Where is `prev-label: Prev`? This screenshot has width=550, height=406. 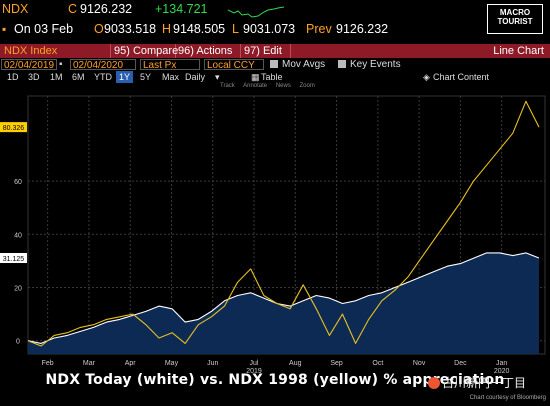
prev-label: Prev is located at coordinates (319, 29).